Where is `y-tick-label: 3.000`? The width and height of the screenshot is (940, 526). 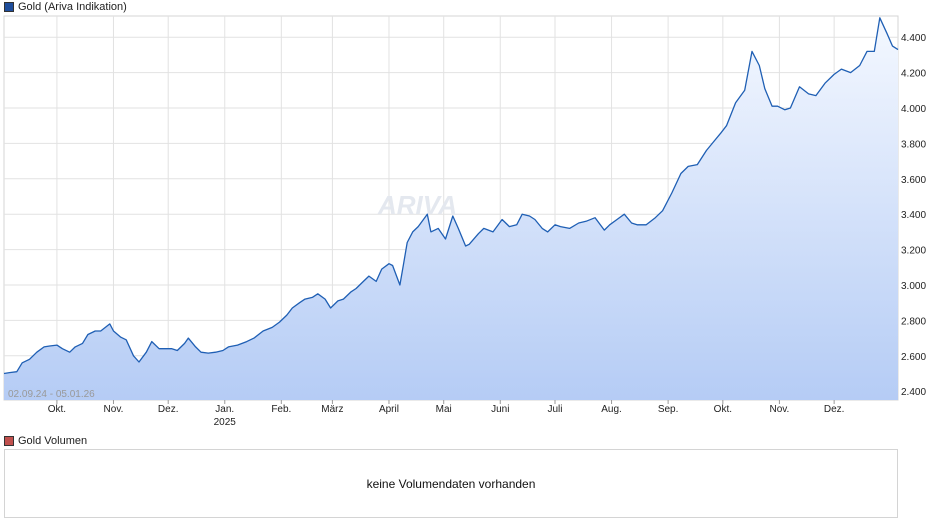
y-tick-label: 3.000 is located at coordinates (913, 286).